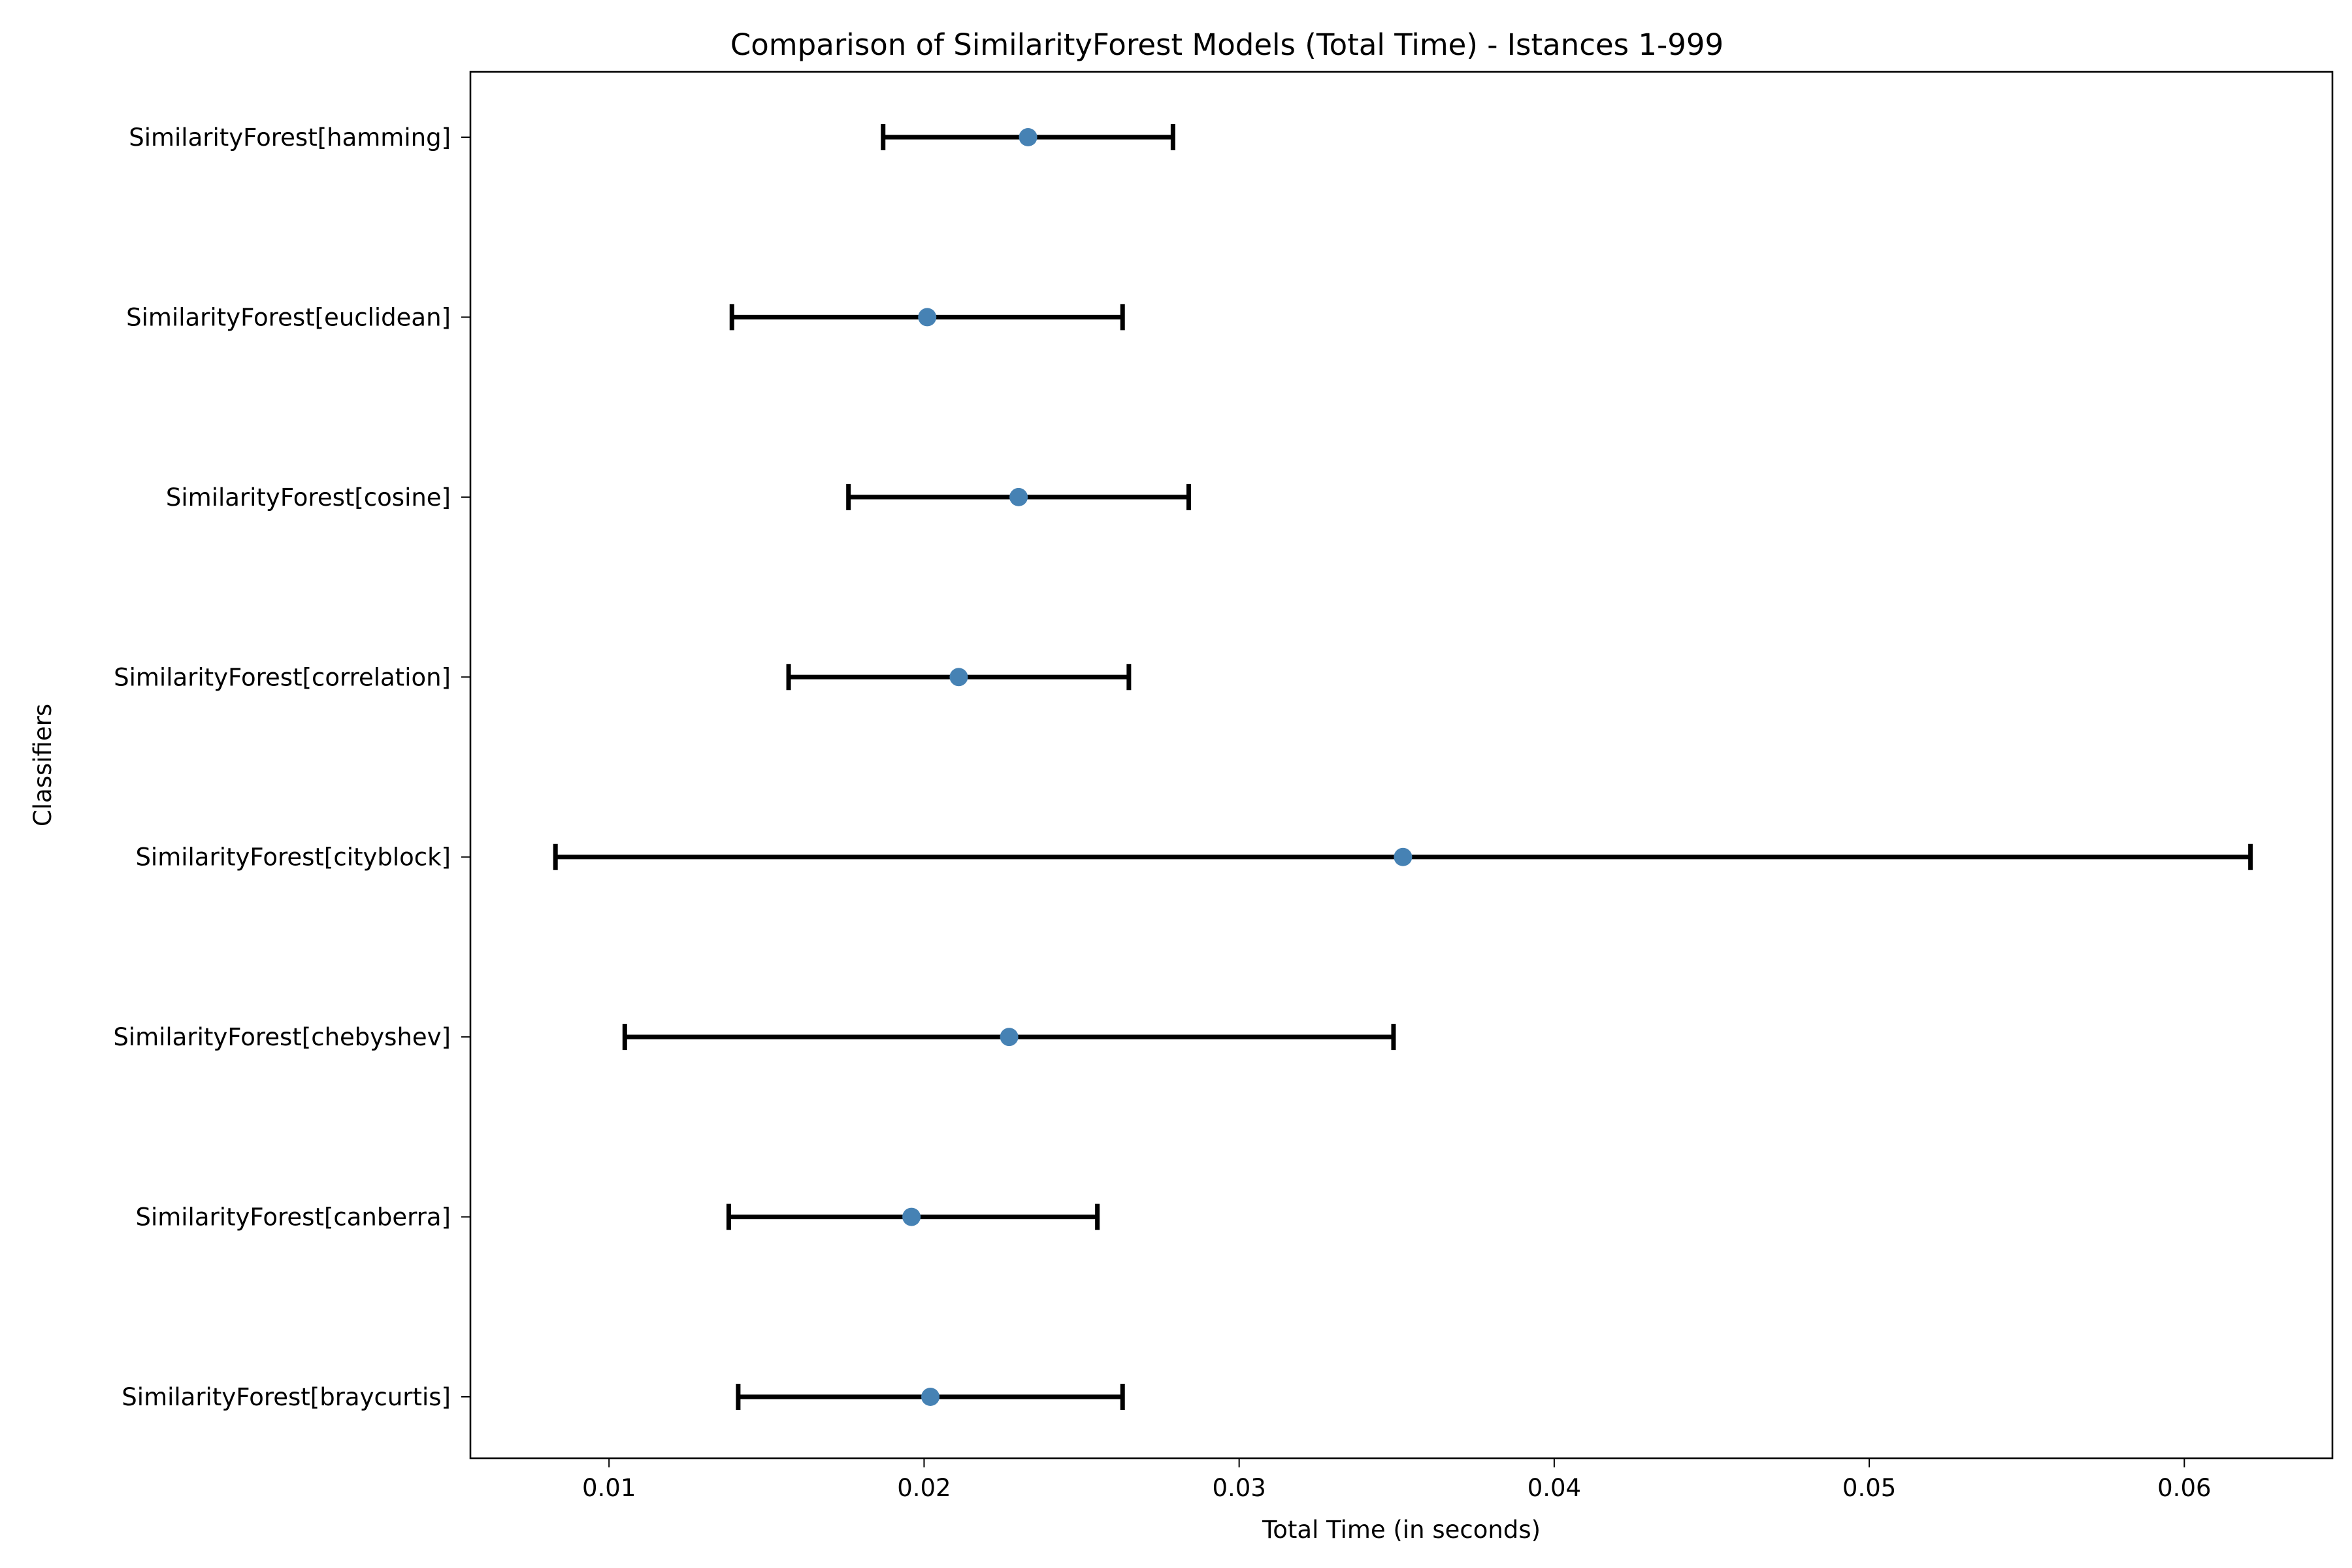 This screenshot has width=2352, height=1568. Describe the element at coordinates (609, 1488) in the screenshot. I see `x-tick-label: 0.01` at that location.